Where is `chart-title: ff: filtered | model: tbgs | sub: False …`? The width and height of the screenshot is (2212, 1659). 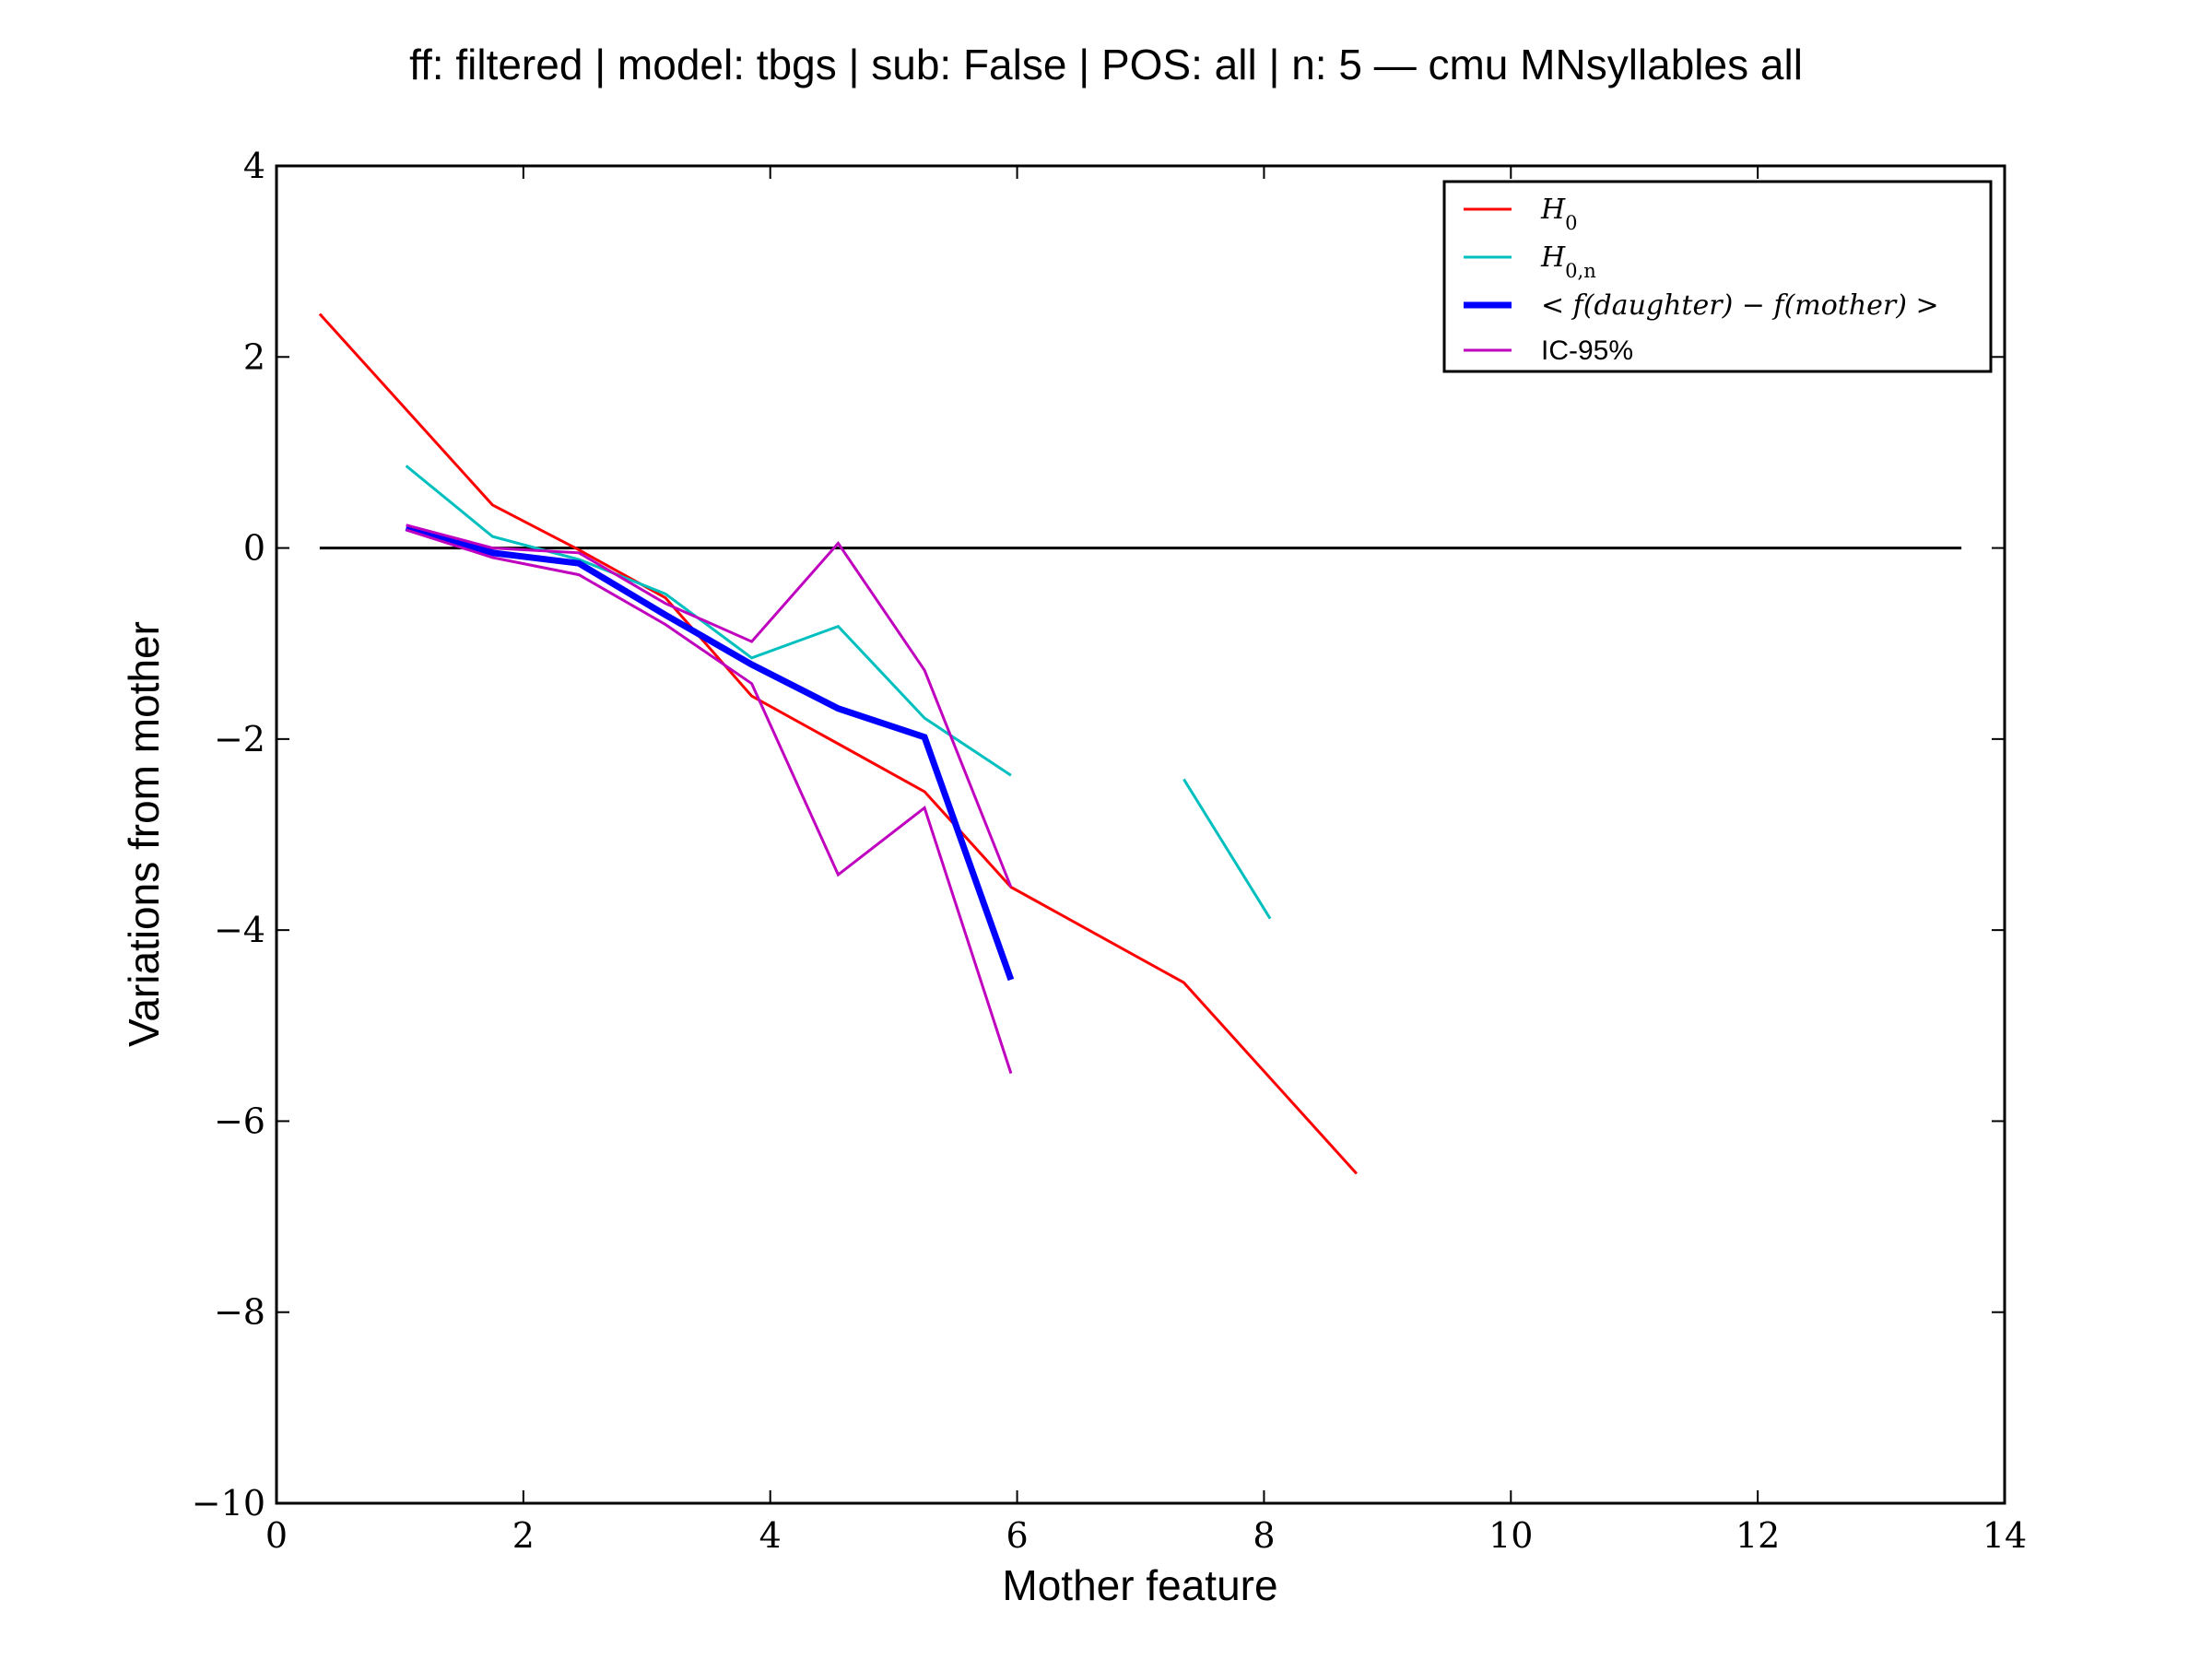
chart-title: ff: filtered | model: tbgs | sub: False … is located at coordinates (1106, 64).